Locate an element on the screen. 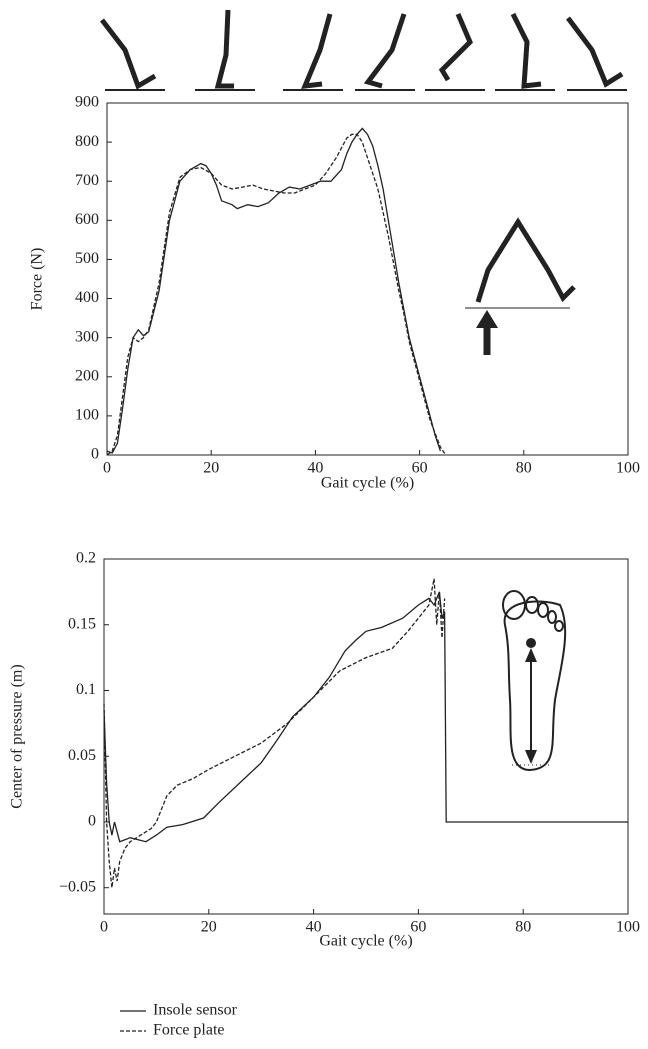  y-tick-label: 100 is located at coordinates (87, 415).